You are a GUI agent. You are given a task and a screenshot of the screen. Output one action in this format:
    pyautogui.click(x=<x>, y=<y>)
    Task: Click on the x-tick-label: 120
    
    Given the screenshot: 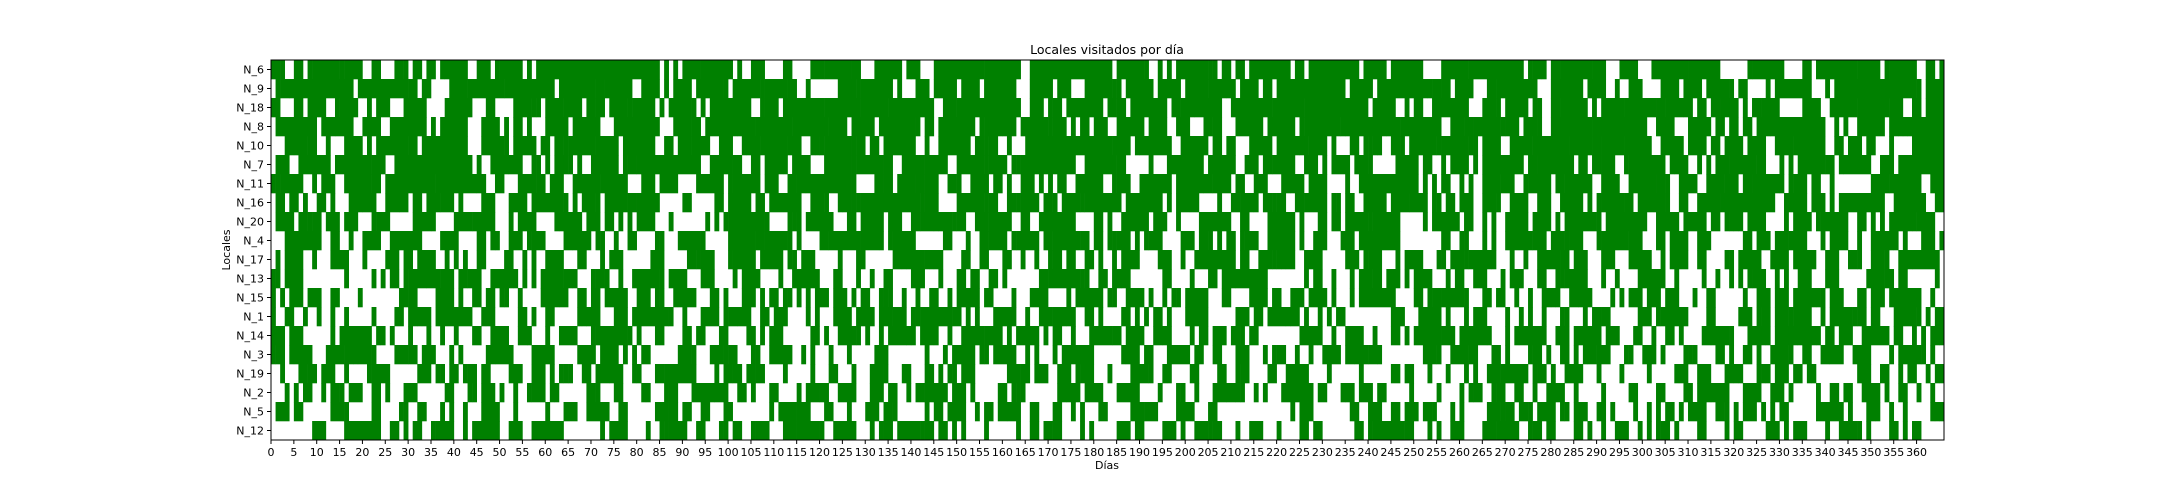 What is the action you would take?
    pyautogui.click(x=819, y=452)
    